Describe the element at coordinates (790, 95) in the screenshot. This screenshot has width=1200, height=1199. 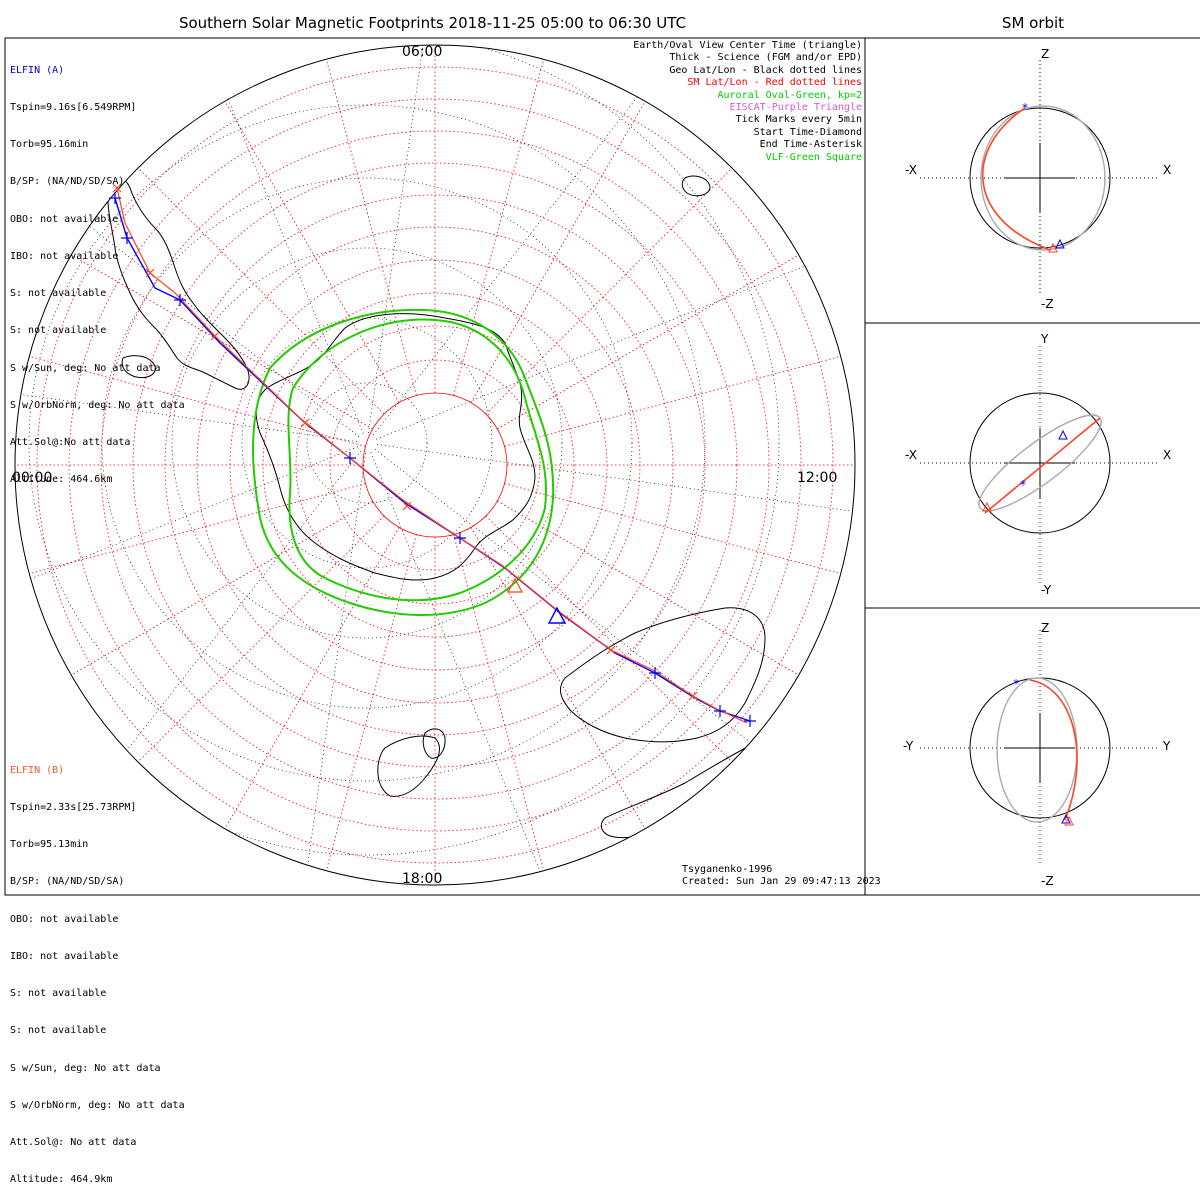
I see `legend-entry: Auroral Oval-Green, kp=2` at that location.